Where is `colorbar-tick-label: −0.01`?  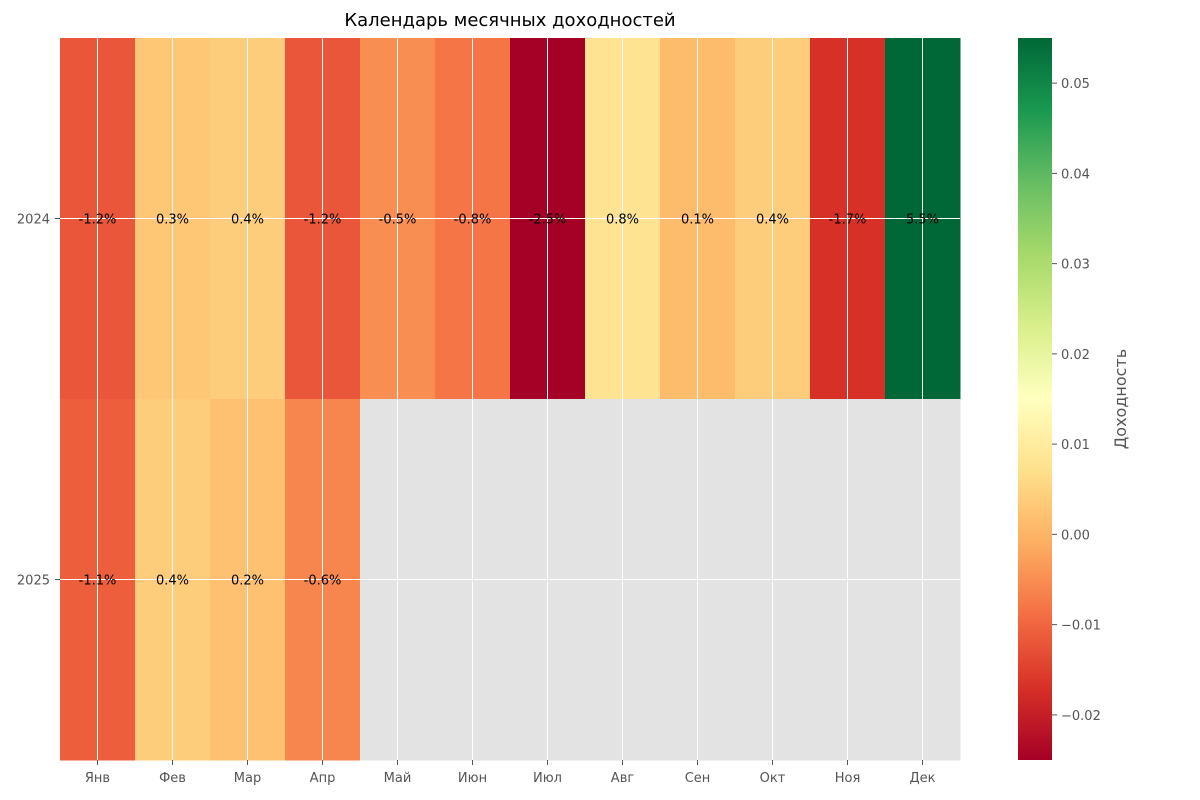
colorbar-tick-label: −0.01 is located at coordinates (1081, 626).